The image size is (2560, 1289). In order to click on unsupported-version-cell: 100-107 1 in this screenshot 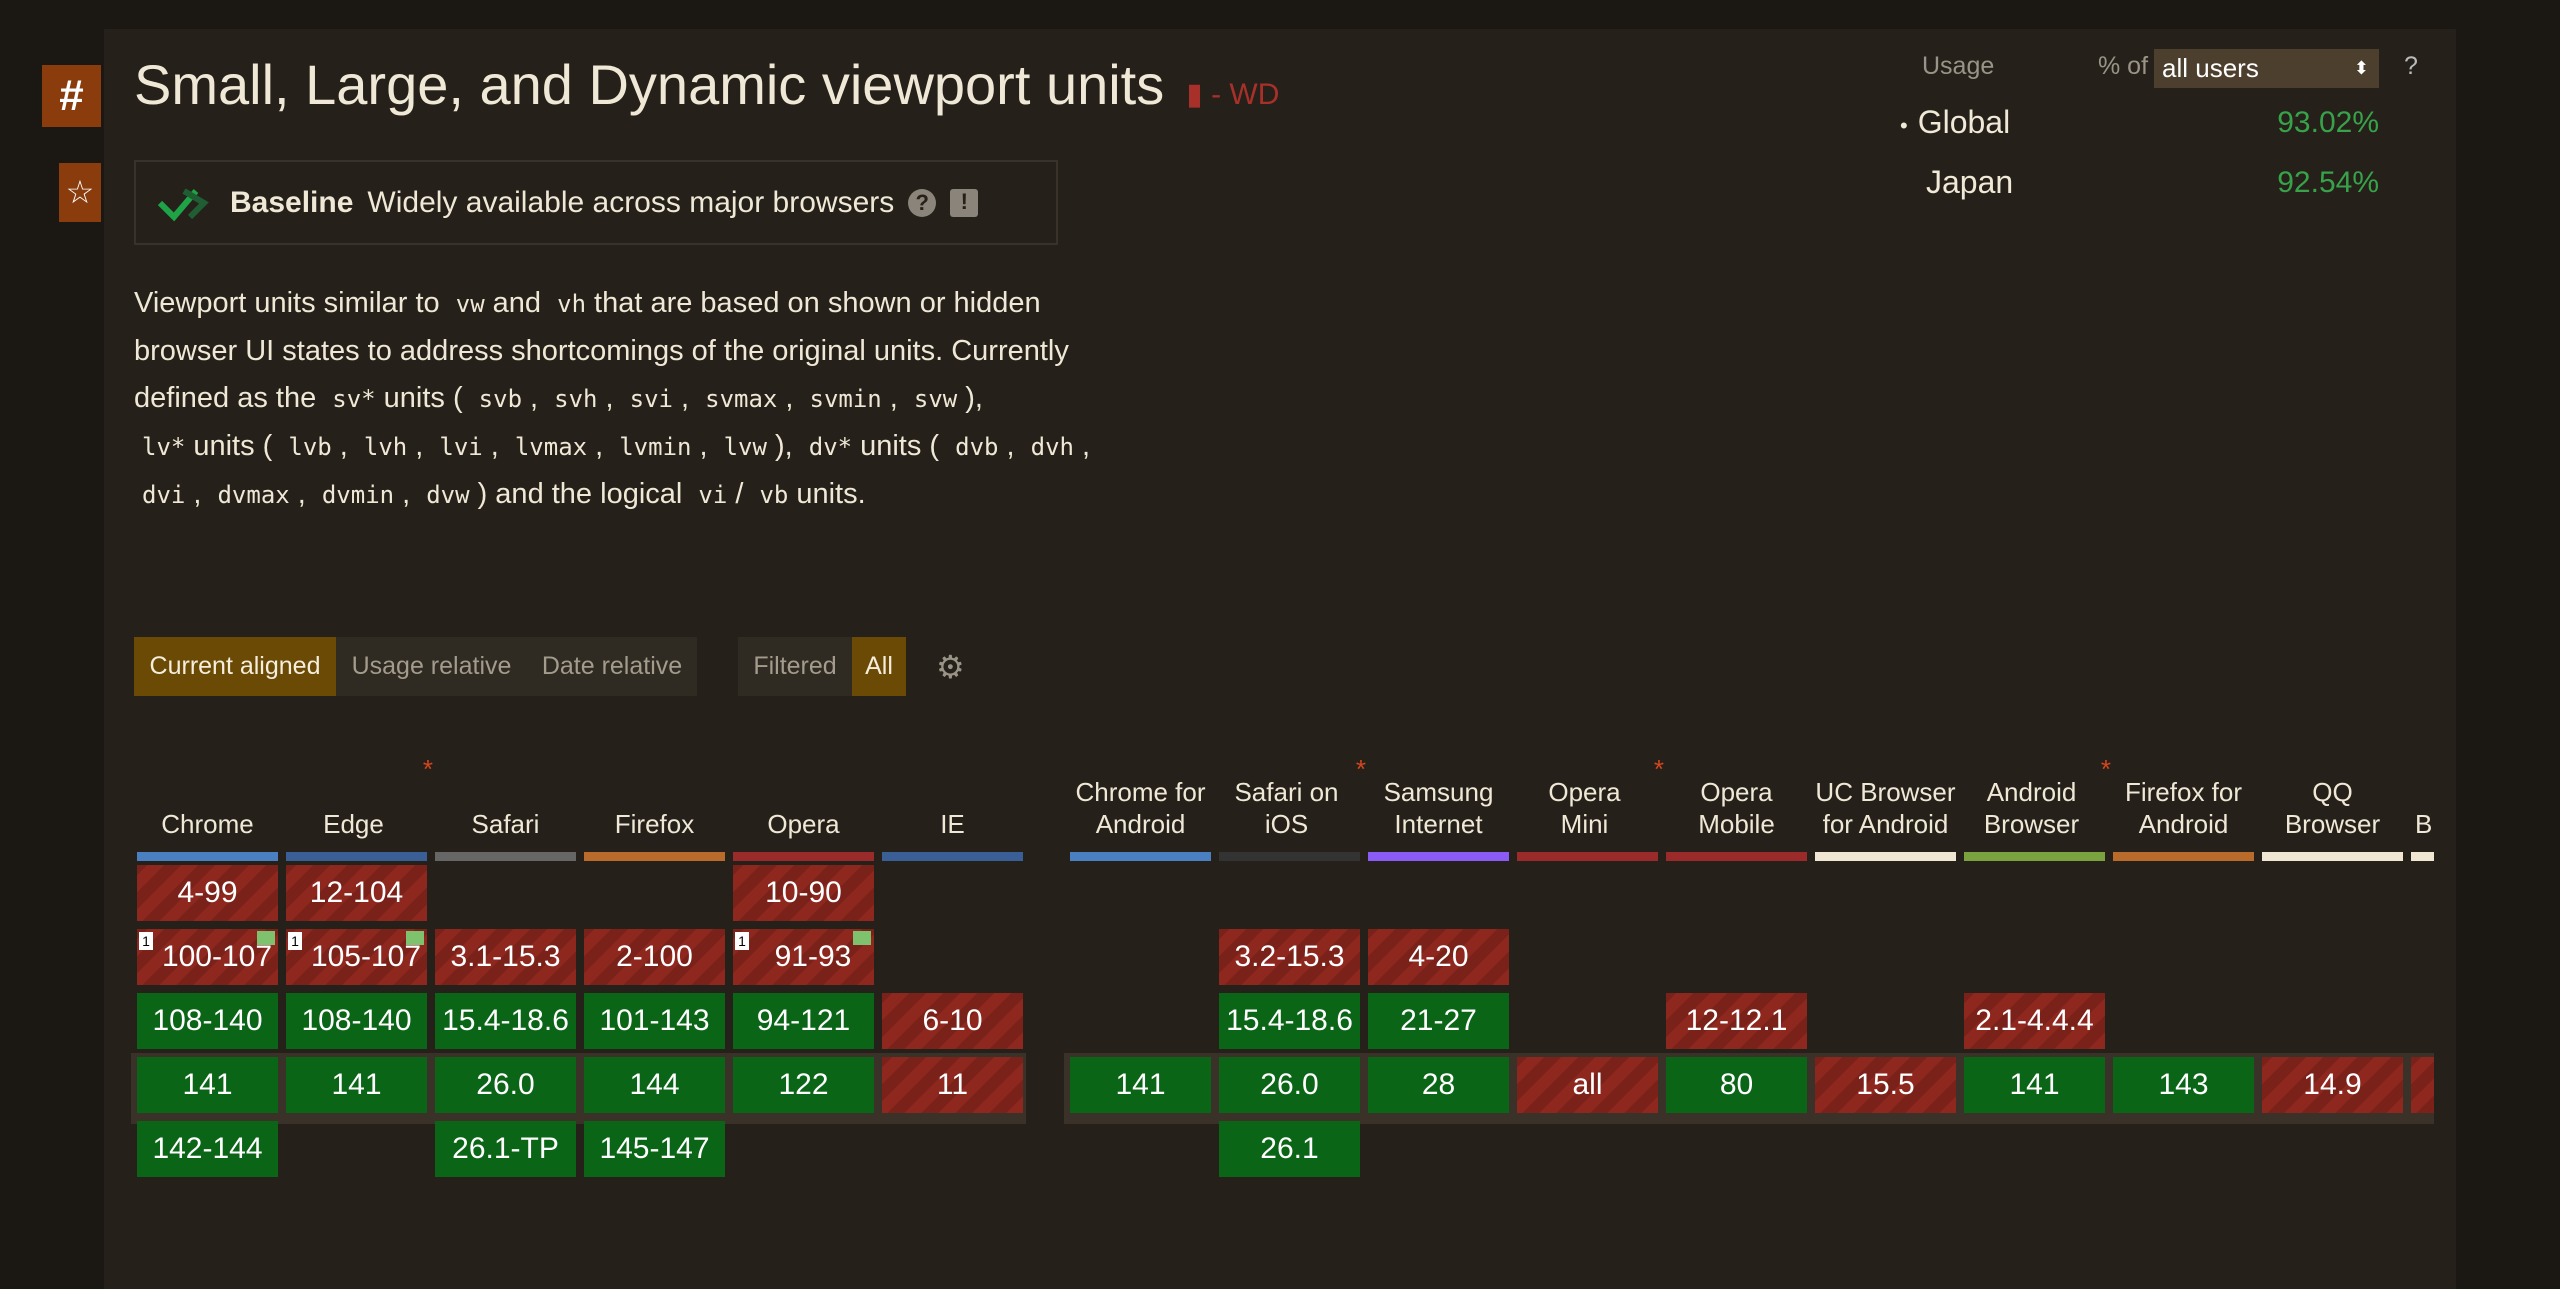, I will do `click(207, 957)`.